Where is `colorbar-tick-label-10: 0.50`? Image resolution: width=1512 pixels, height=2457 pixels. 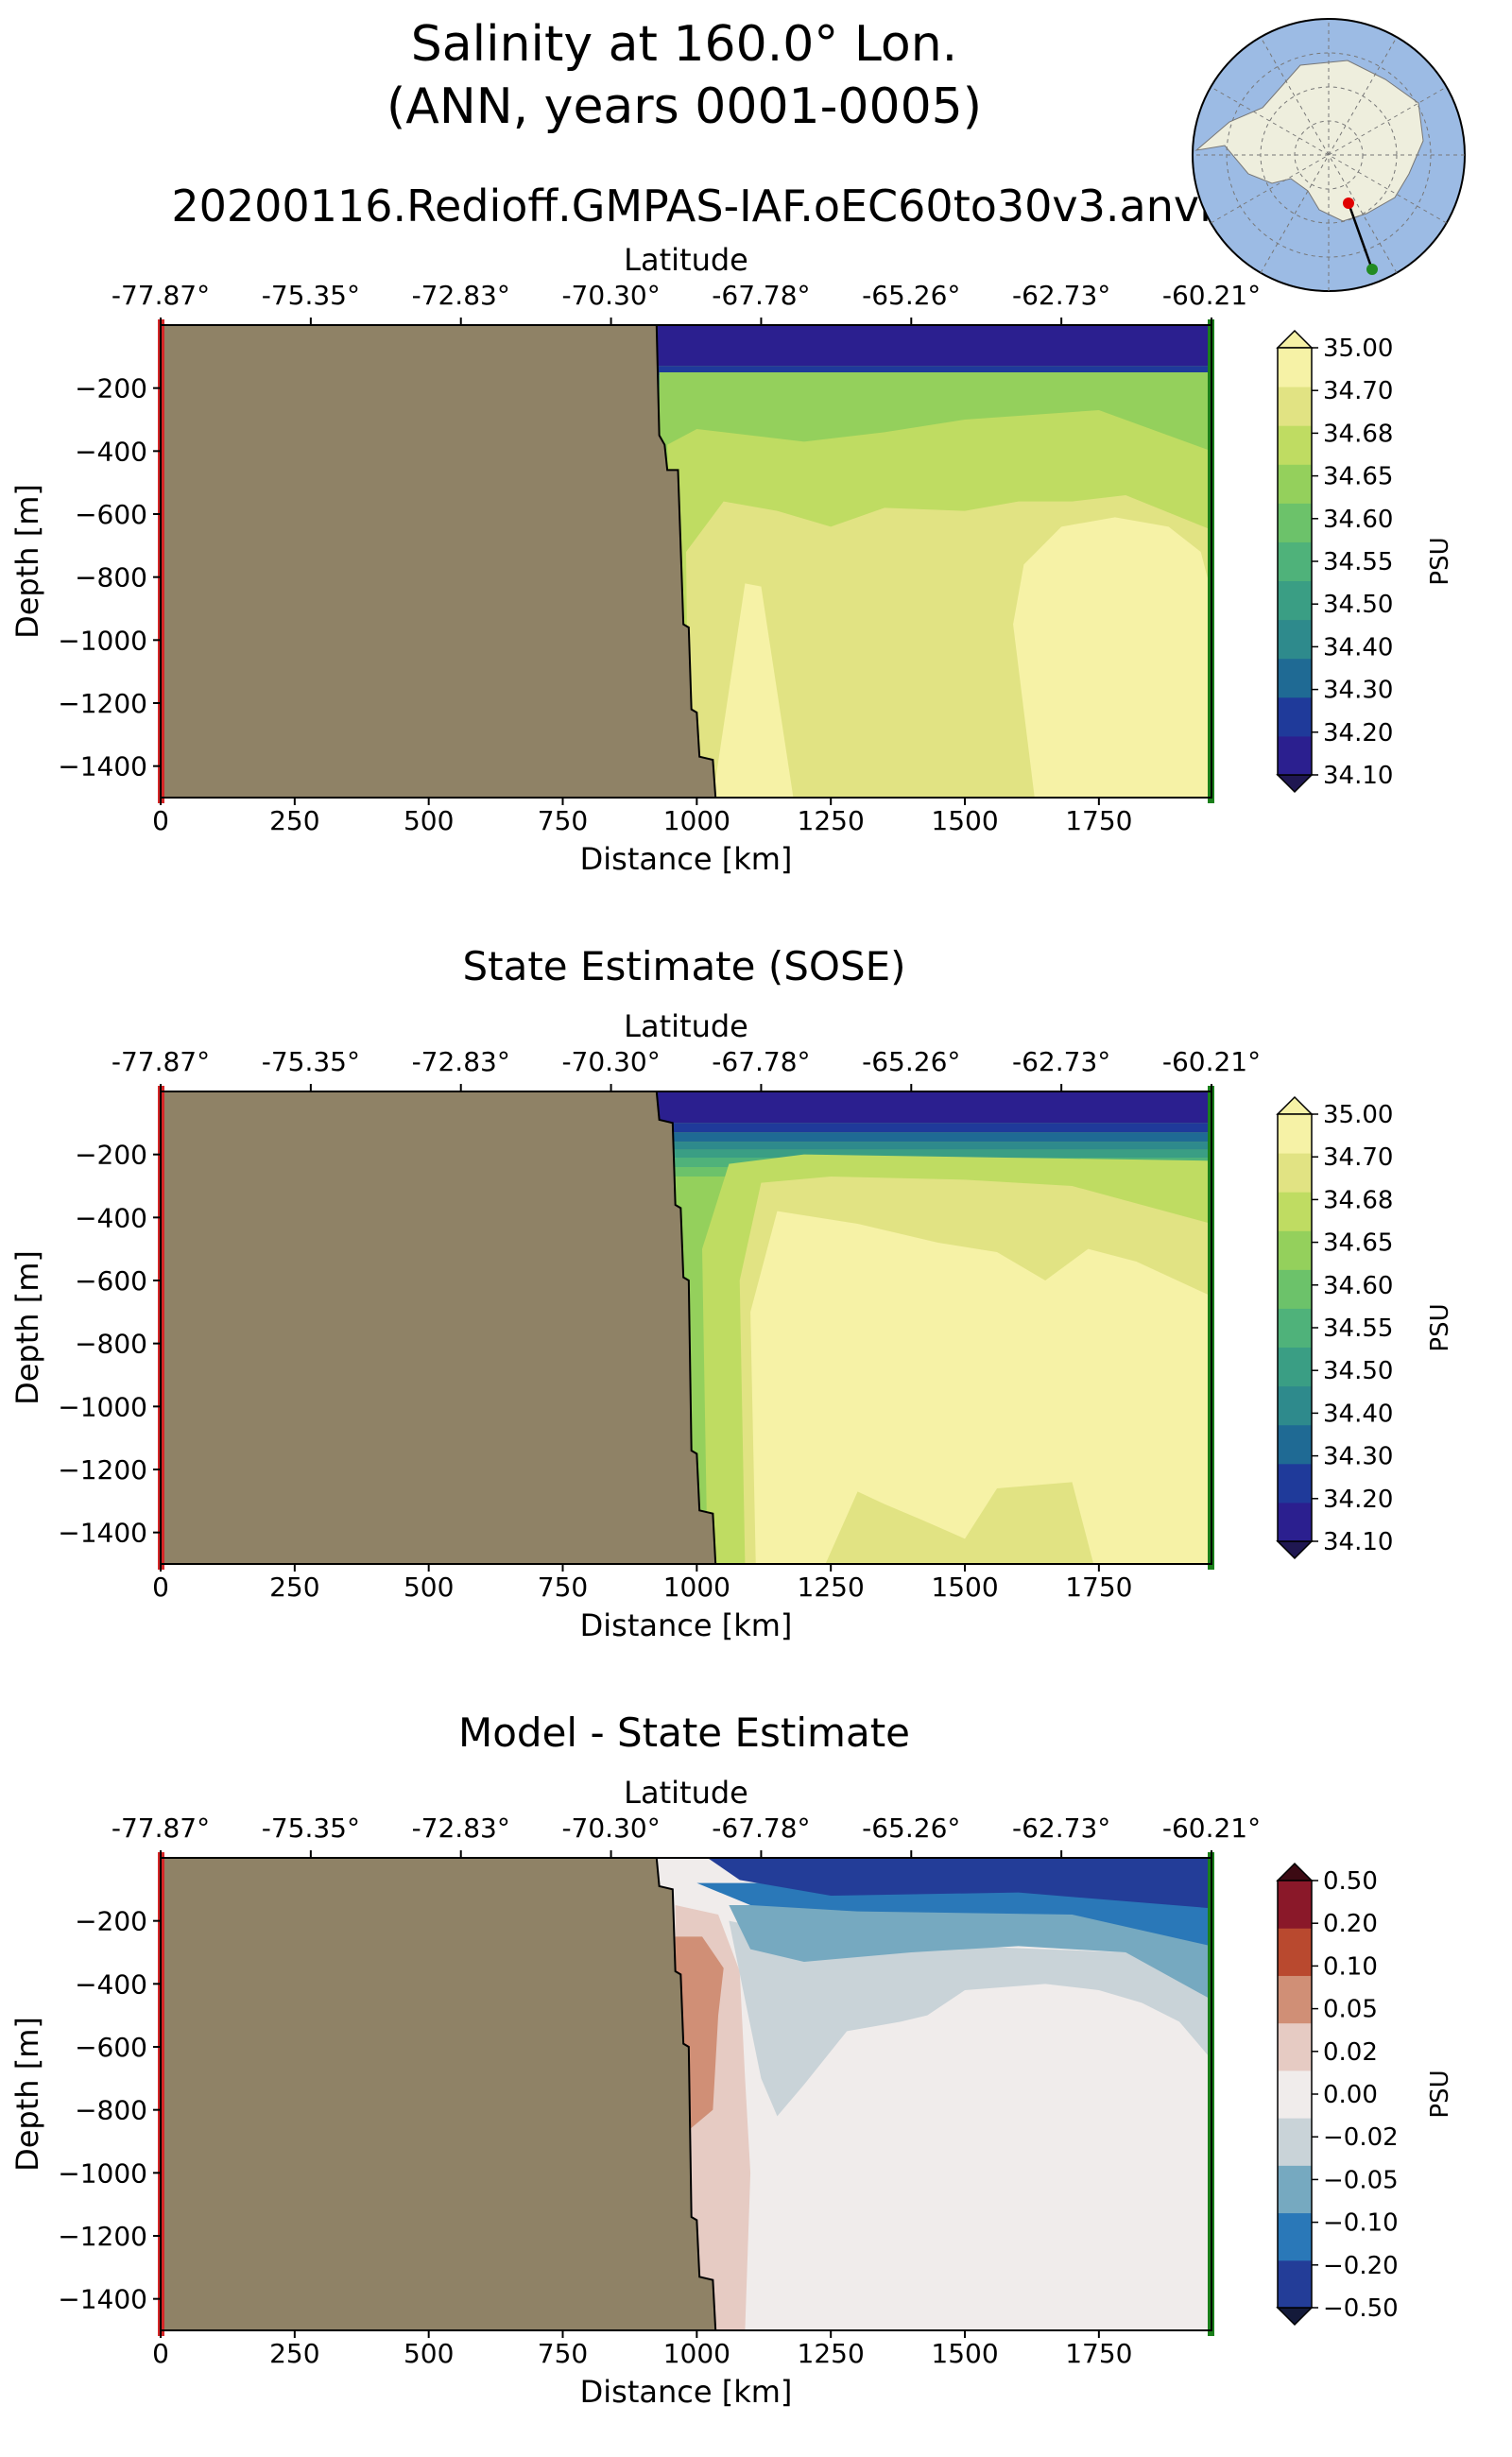
colorbar-tick-label-10: 0.50 is located at coordinates (1350, 1881).